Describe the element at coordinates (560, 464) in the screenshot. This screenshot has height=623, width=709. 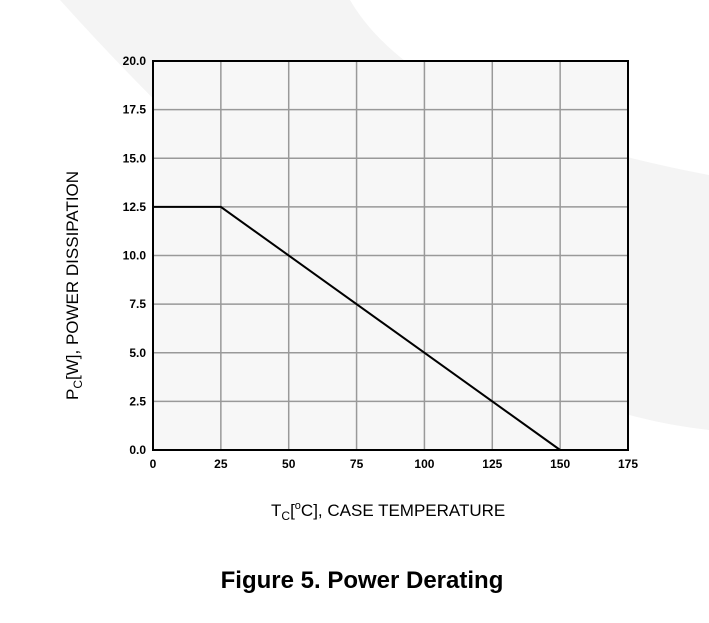
I see `x-tick-label: 150` at that location.